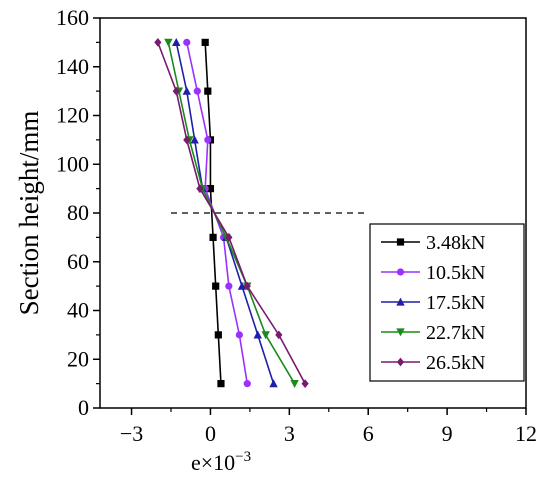 The image size is (550, 479). I want to click on x-tick-label: −3, so click(131, 433).